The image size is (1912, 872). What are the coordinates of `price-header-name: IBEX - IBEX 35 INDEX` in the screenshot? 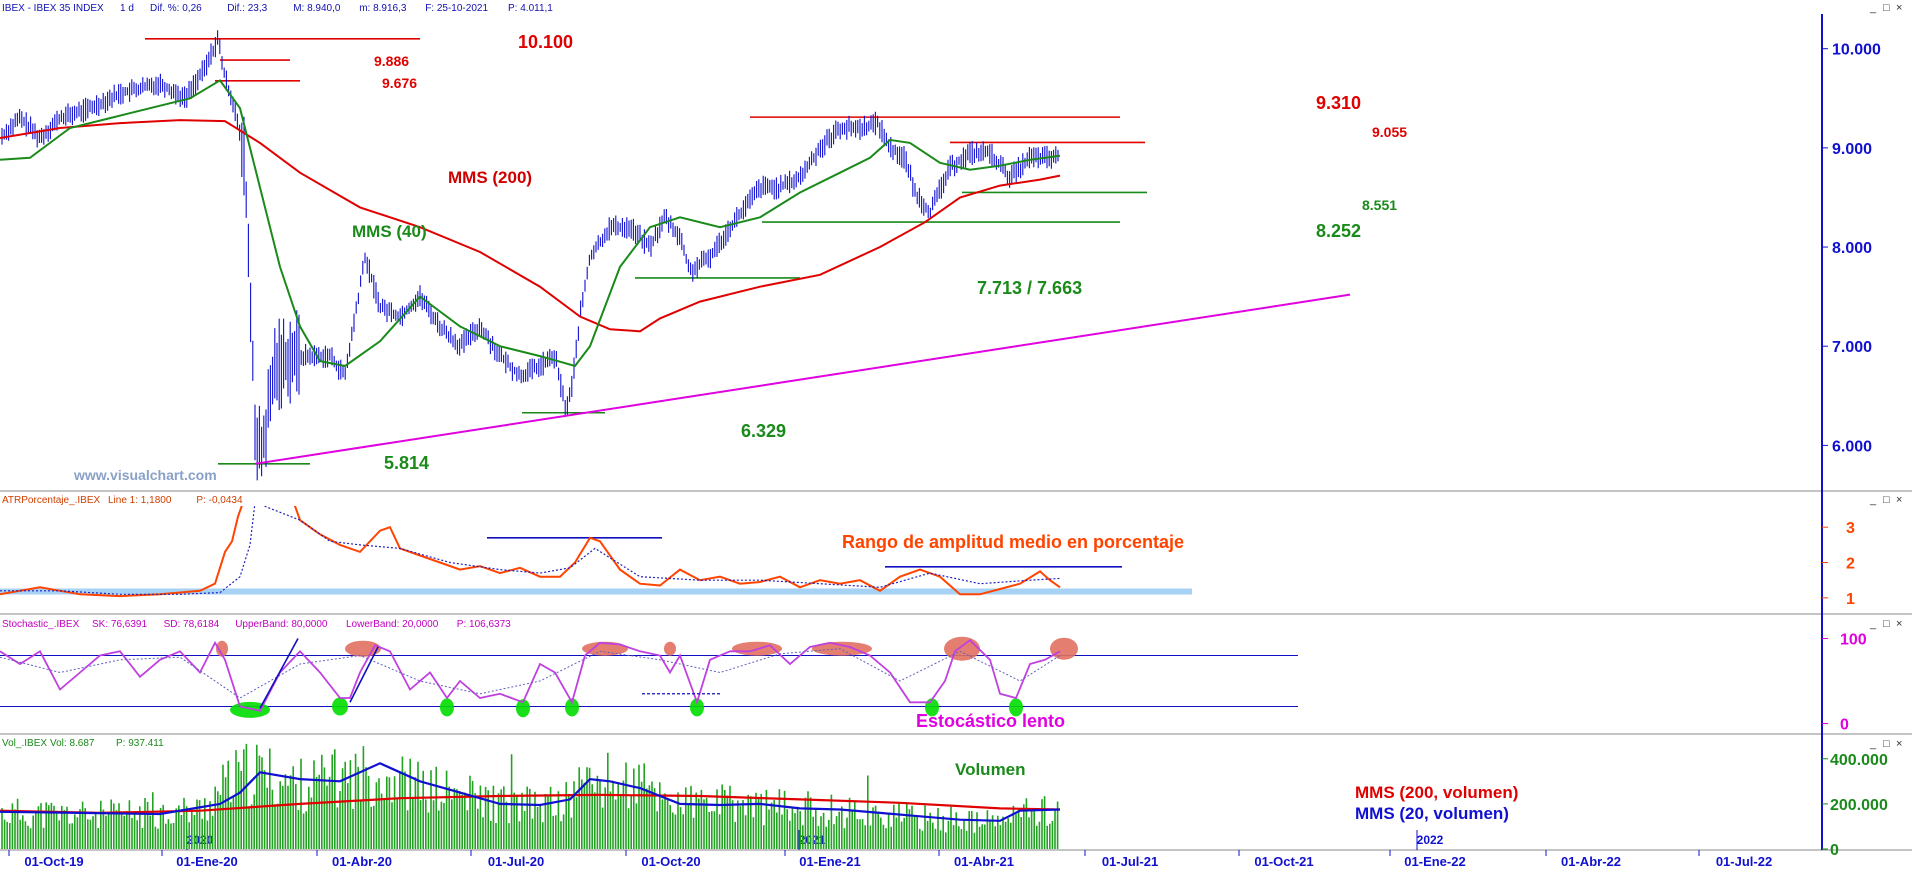 It's located at (53, 8).